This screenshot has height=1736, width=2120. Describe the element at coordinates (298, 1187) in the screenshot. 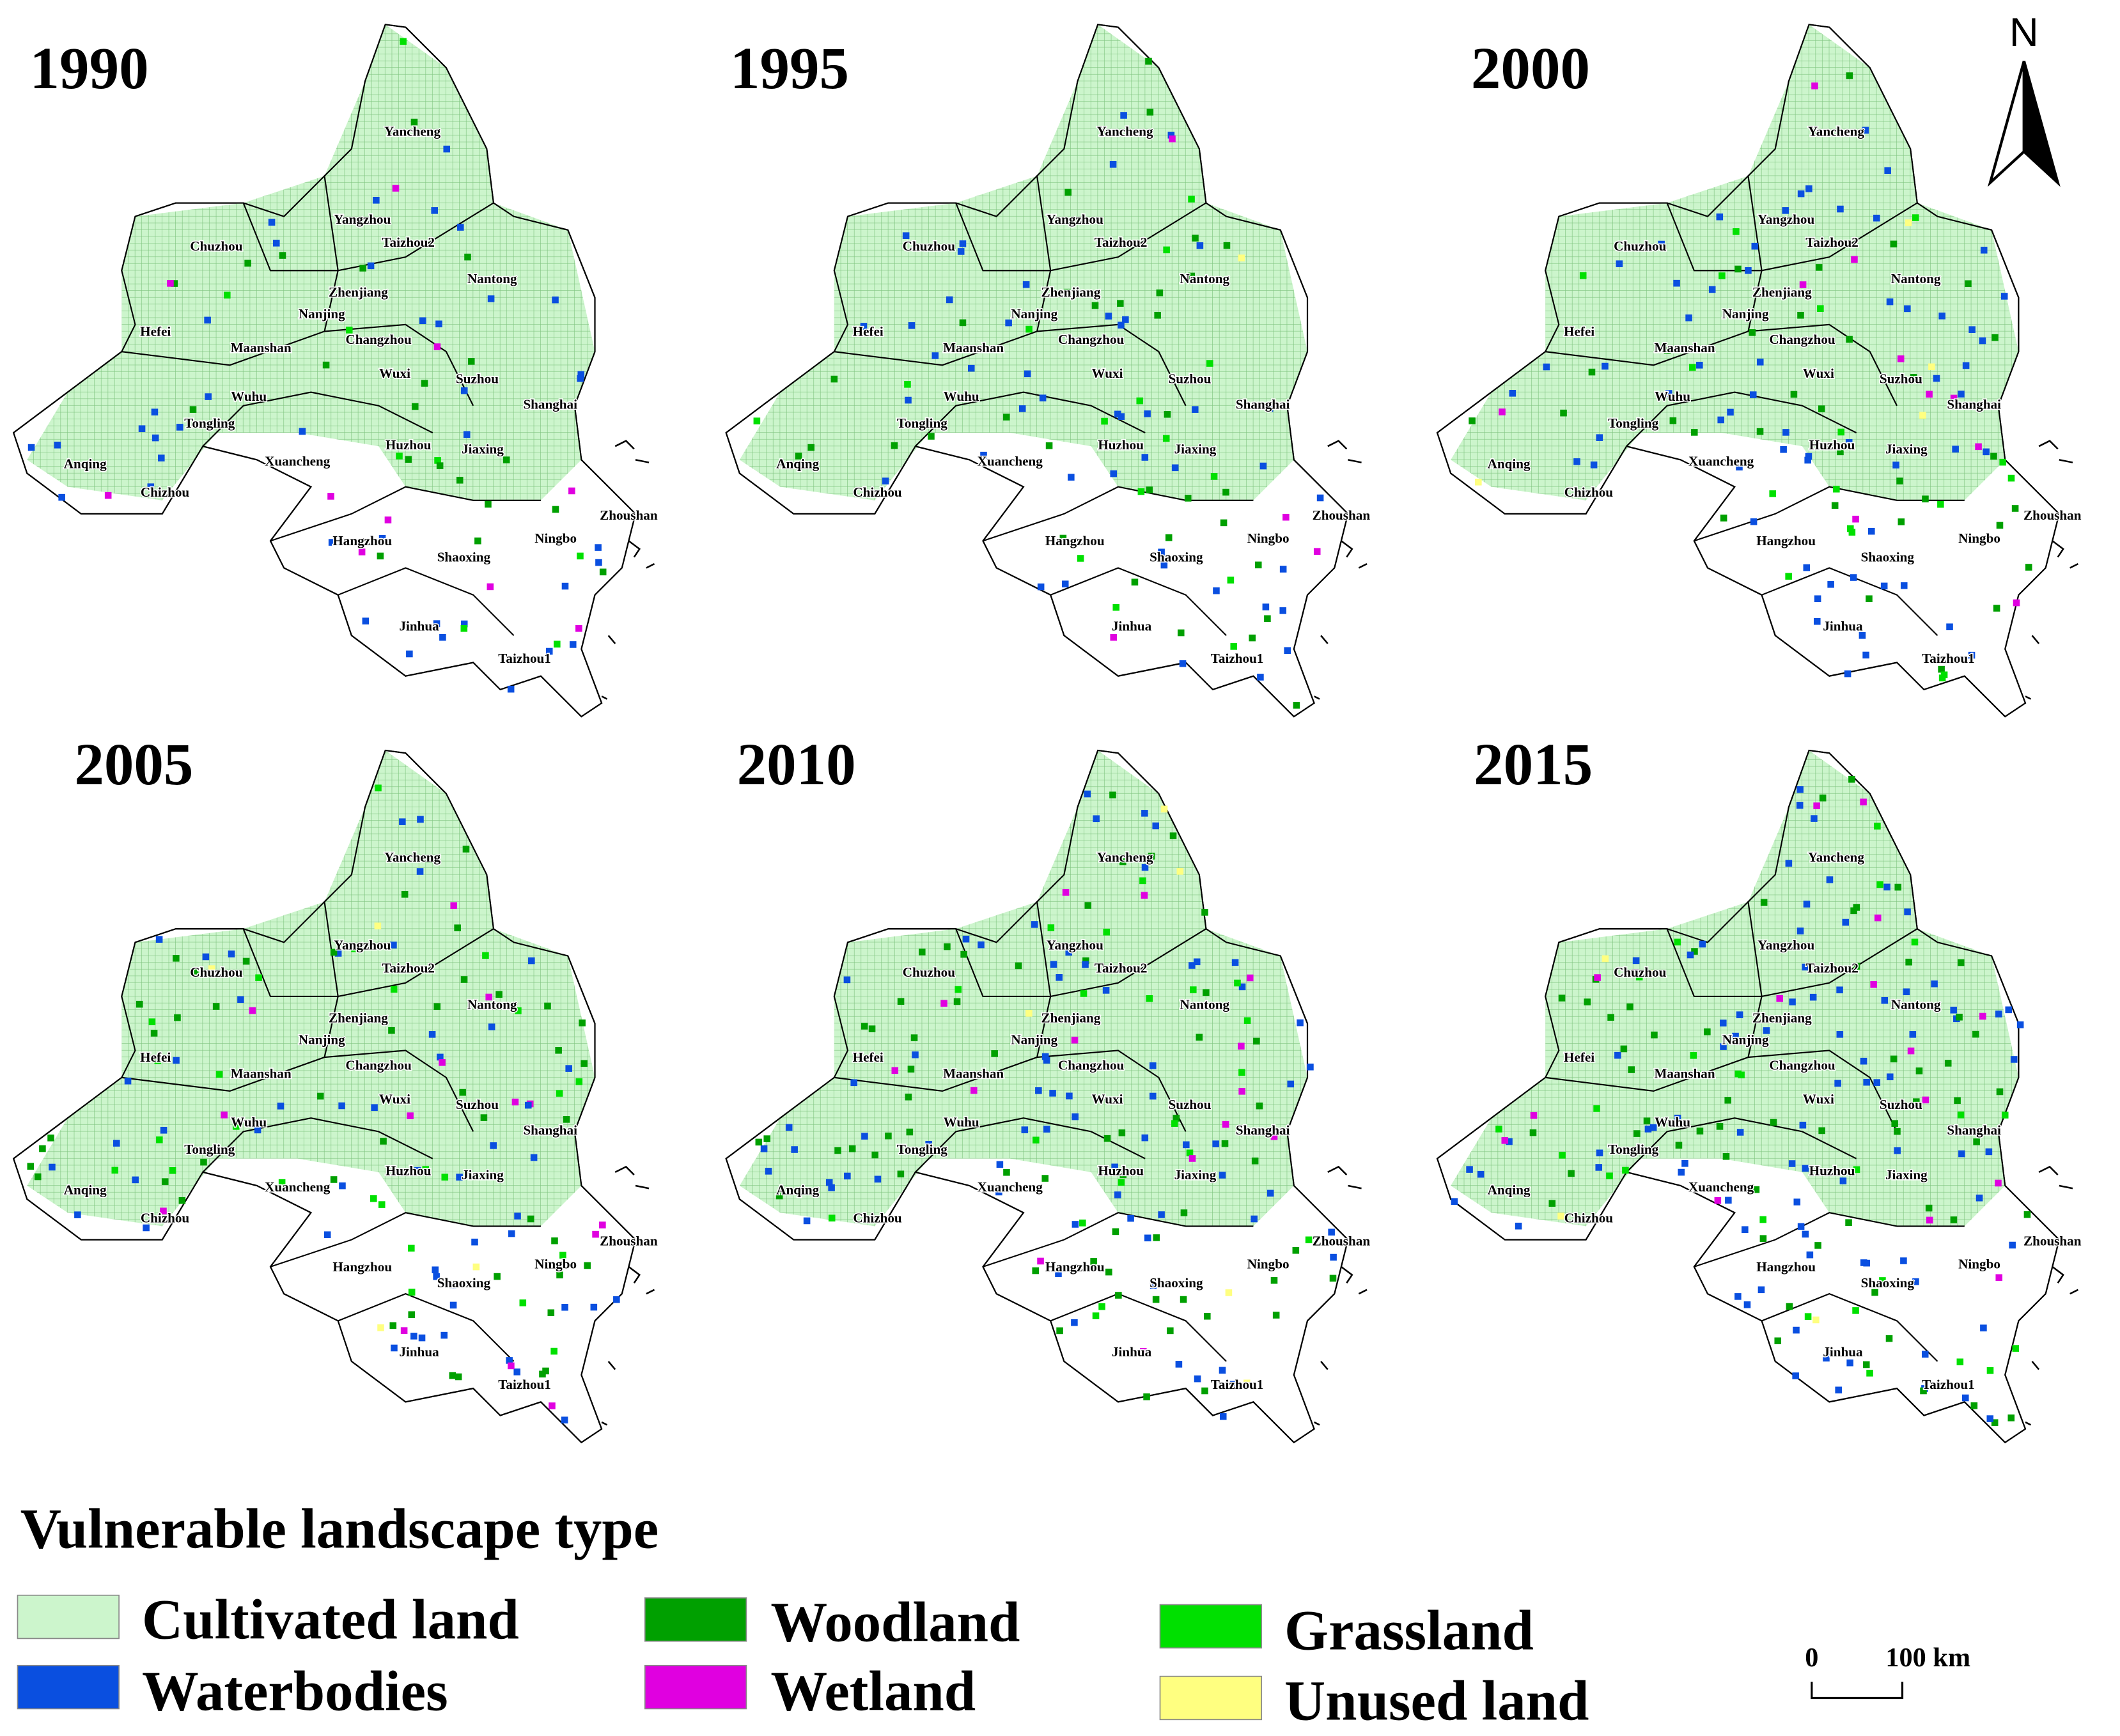

I see `city-label: Xuancheng` at that location.